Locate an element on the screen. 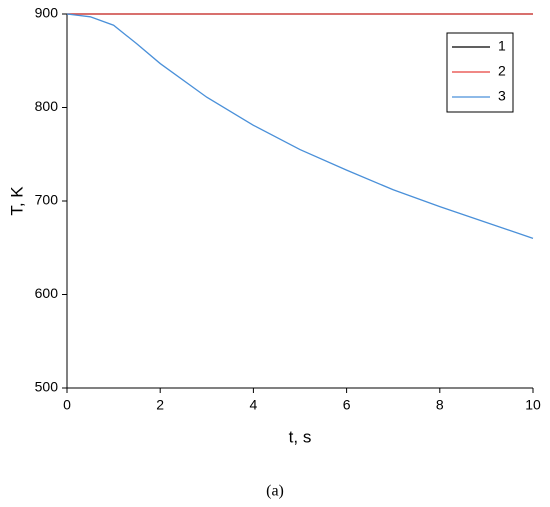 The width and height of the screenshot is (550, 507). x-tick-label: 2 is located at coordinates (160, 405).